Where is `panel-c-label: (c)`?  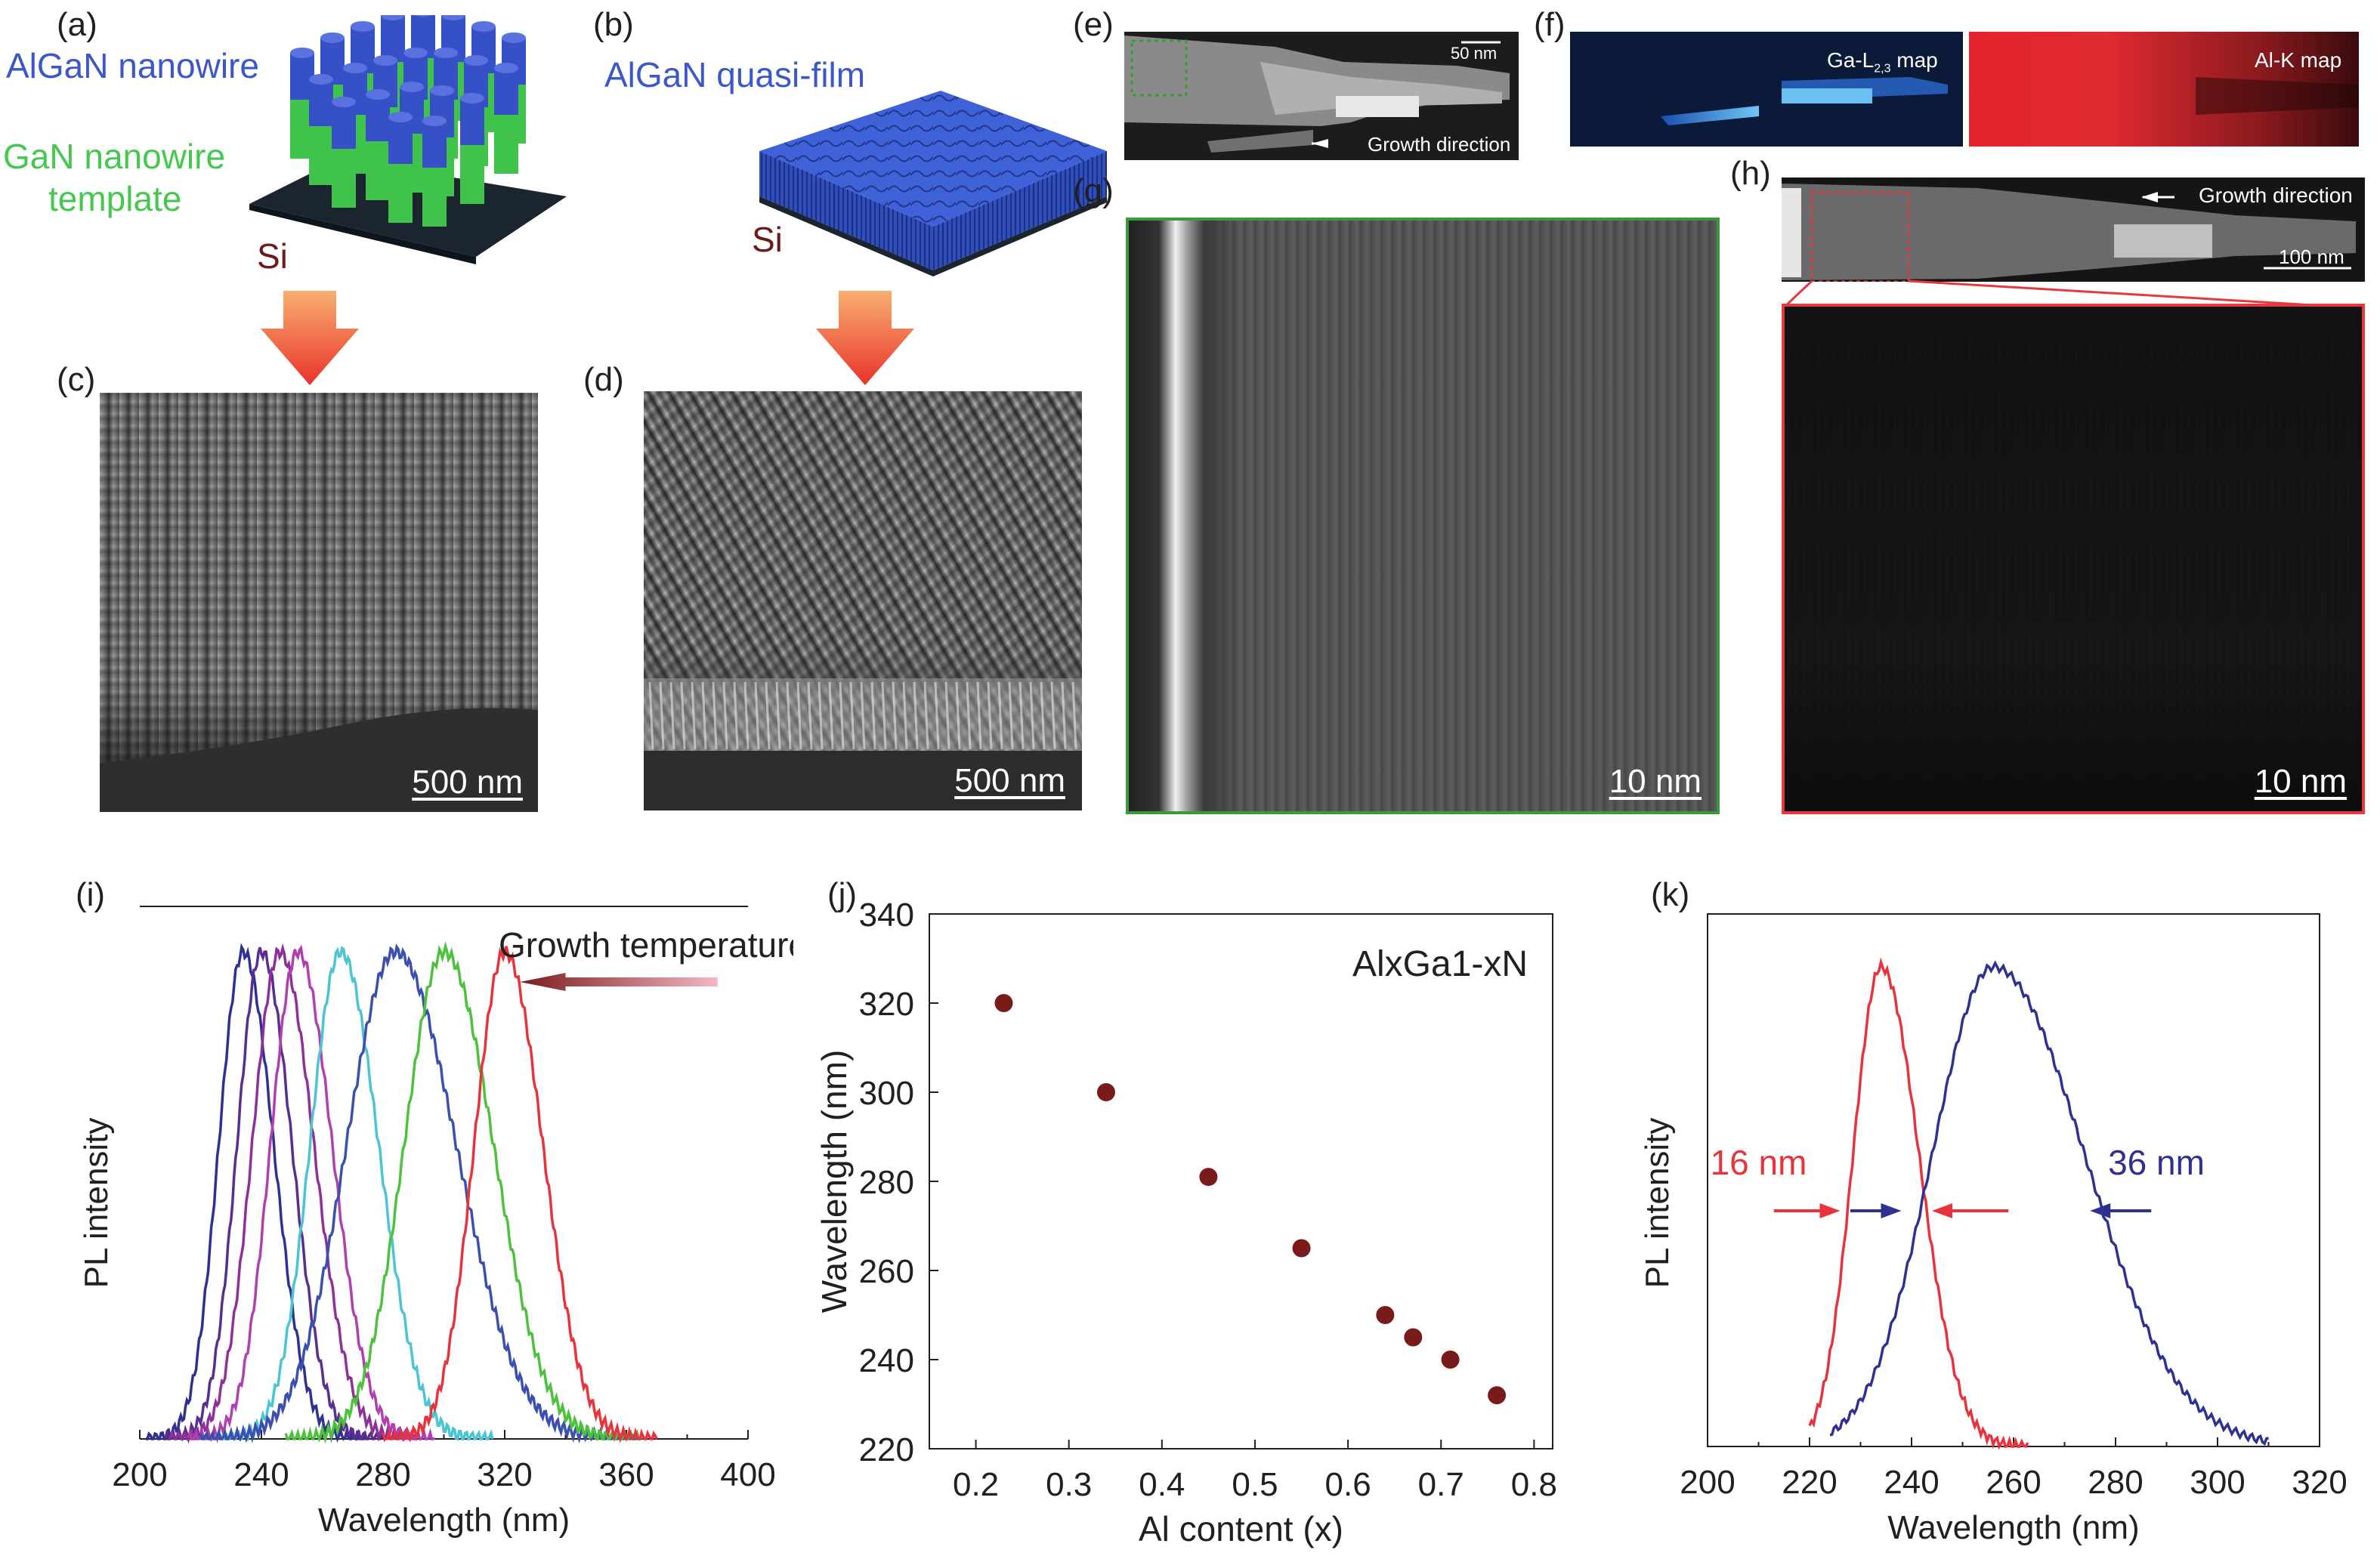
panel-c-label: (c) is located at coordinates (76, 380).